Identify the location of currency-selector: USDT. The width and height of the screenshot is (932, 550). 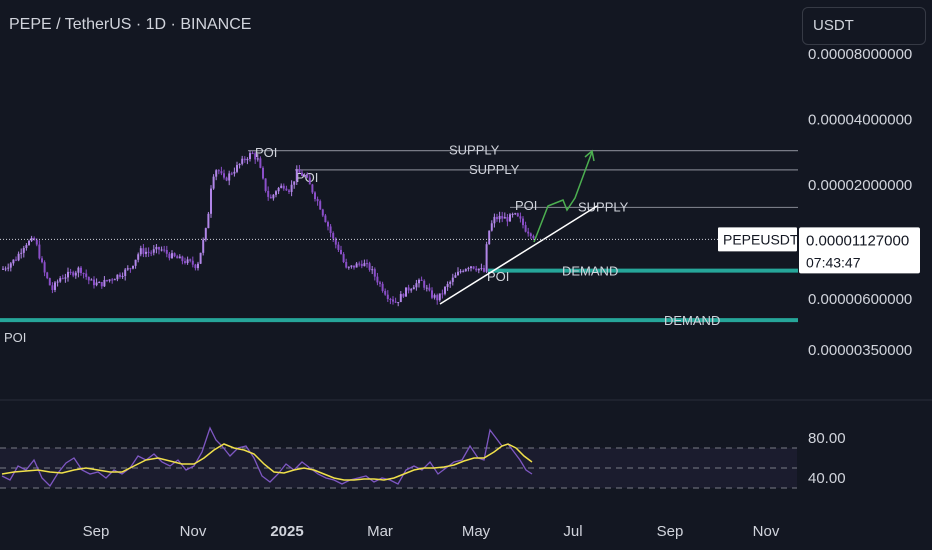
(864, 26).